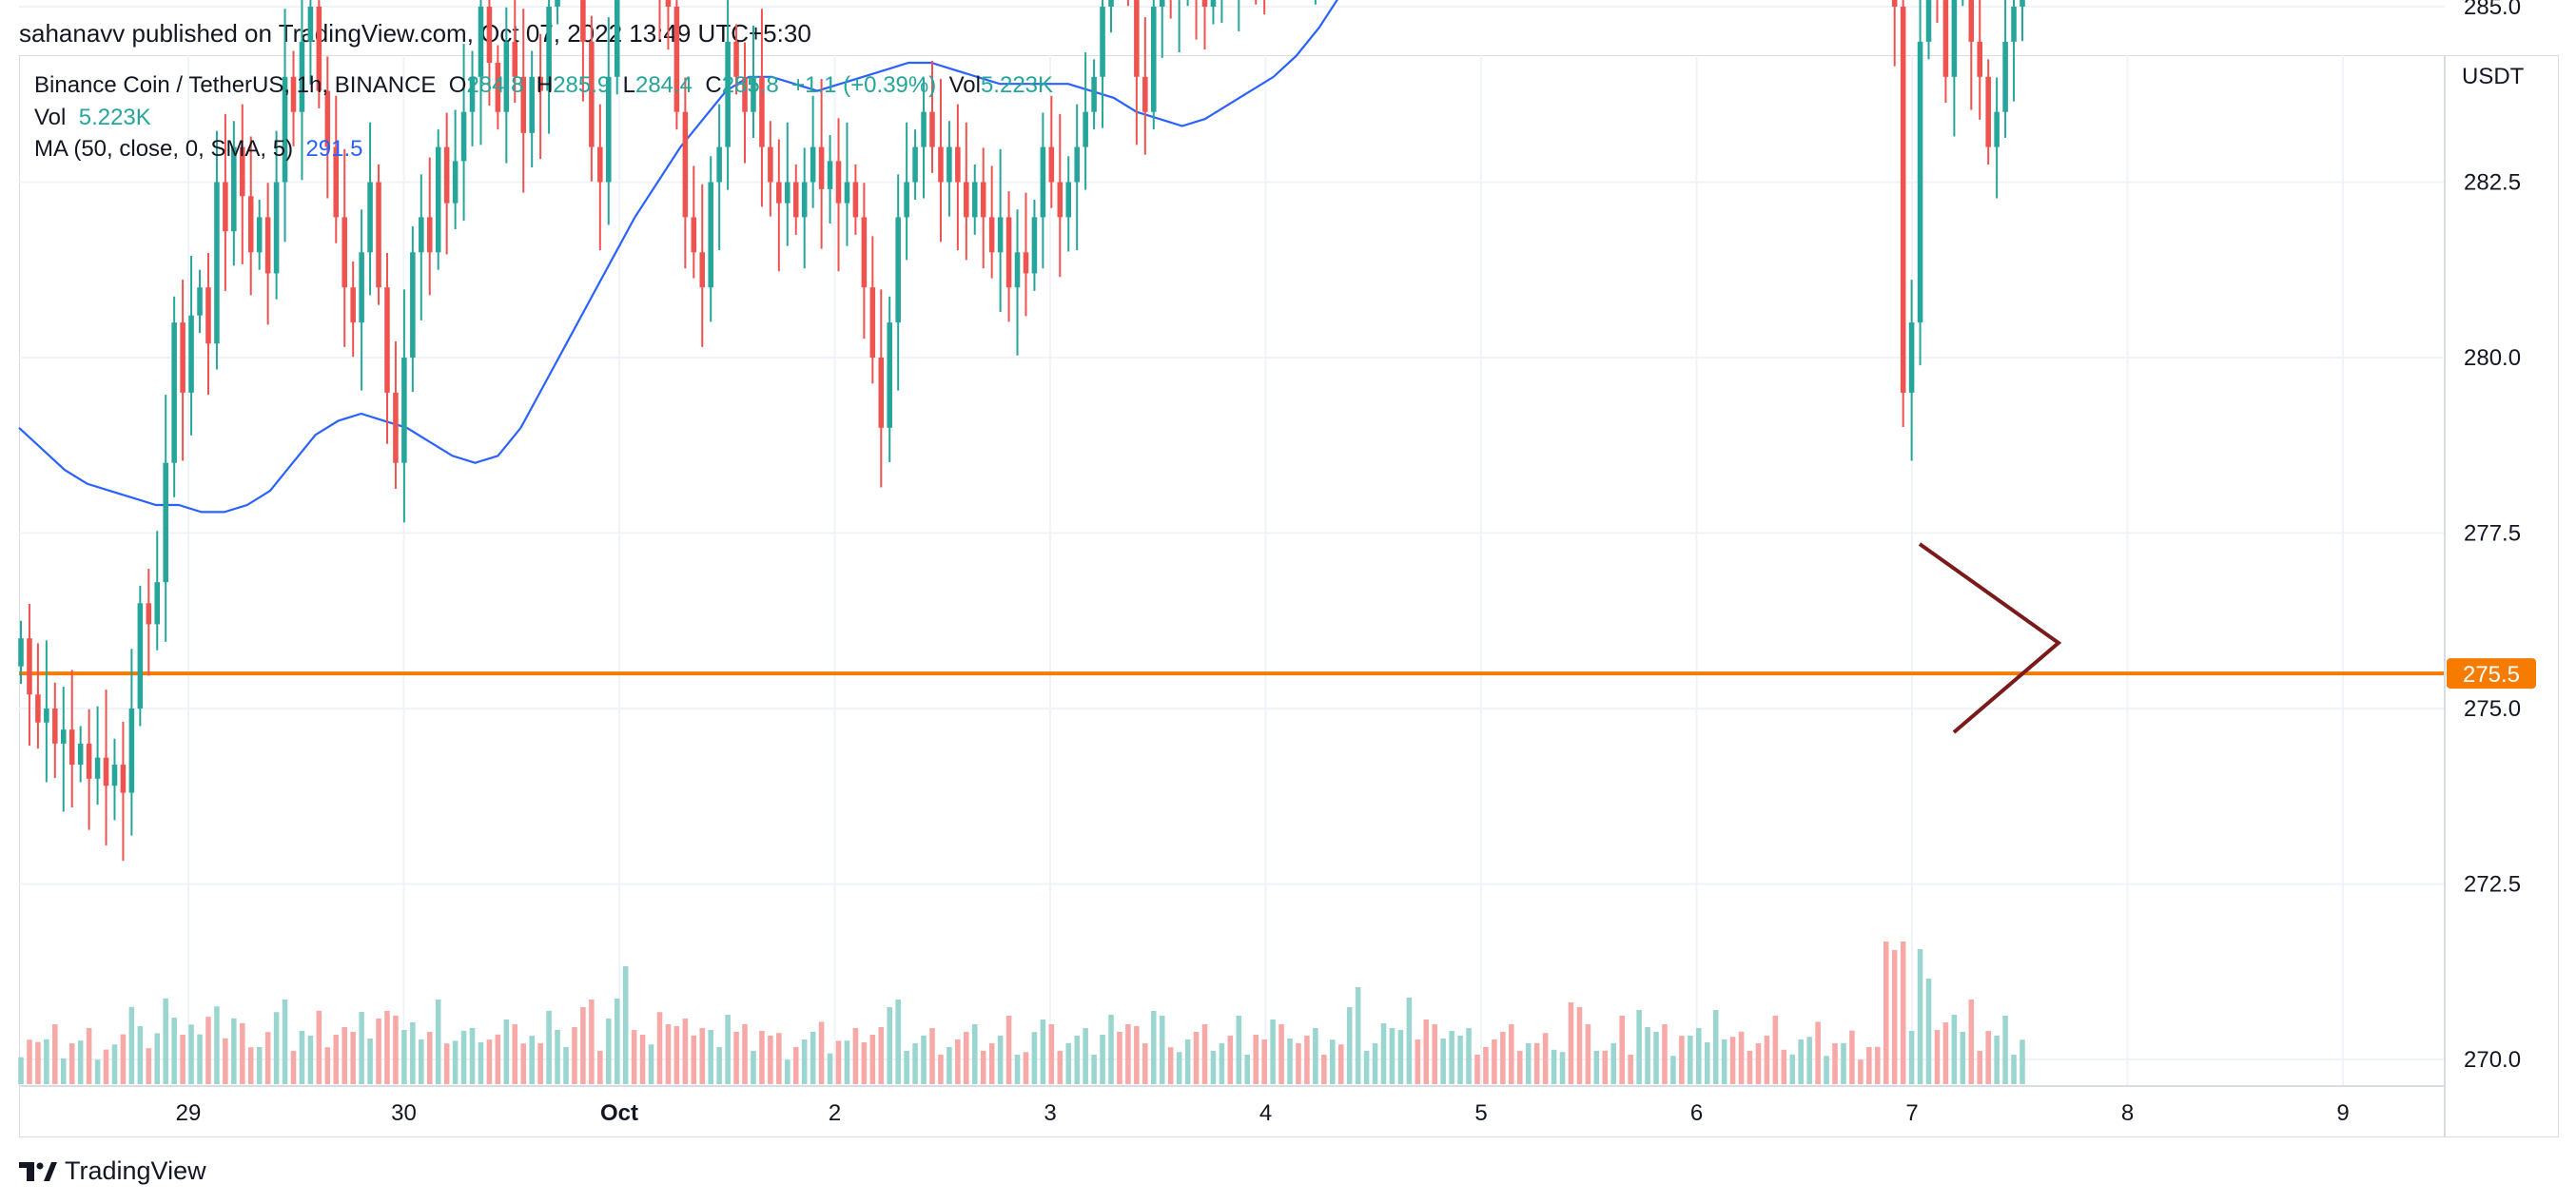  I want to click on time-axis: 29 30 Oct 2 3 4 5 6 7 8 9, so click(1263, 1113).